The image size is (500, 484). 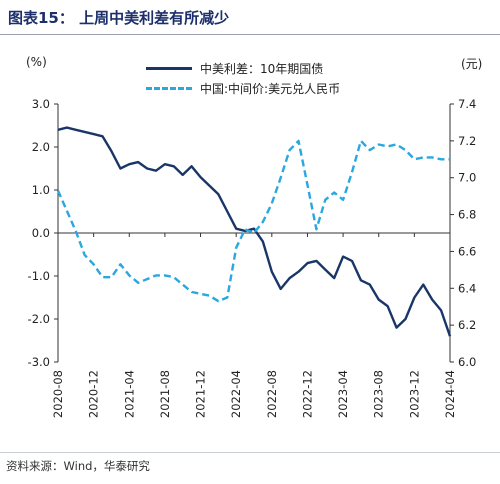 I want to click on legend-label-usdcny: 中国:中间价:美元兑人民币, so click(x=270, y=88).